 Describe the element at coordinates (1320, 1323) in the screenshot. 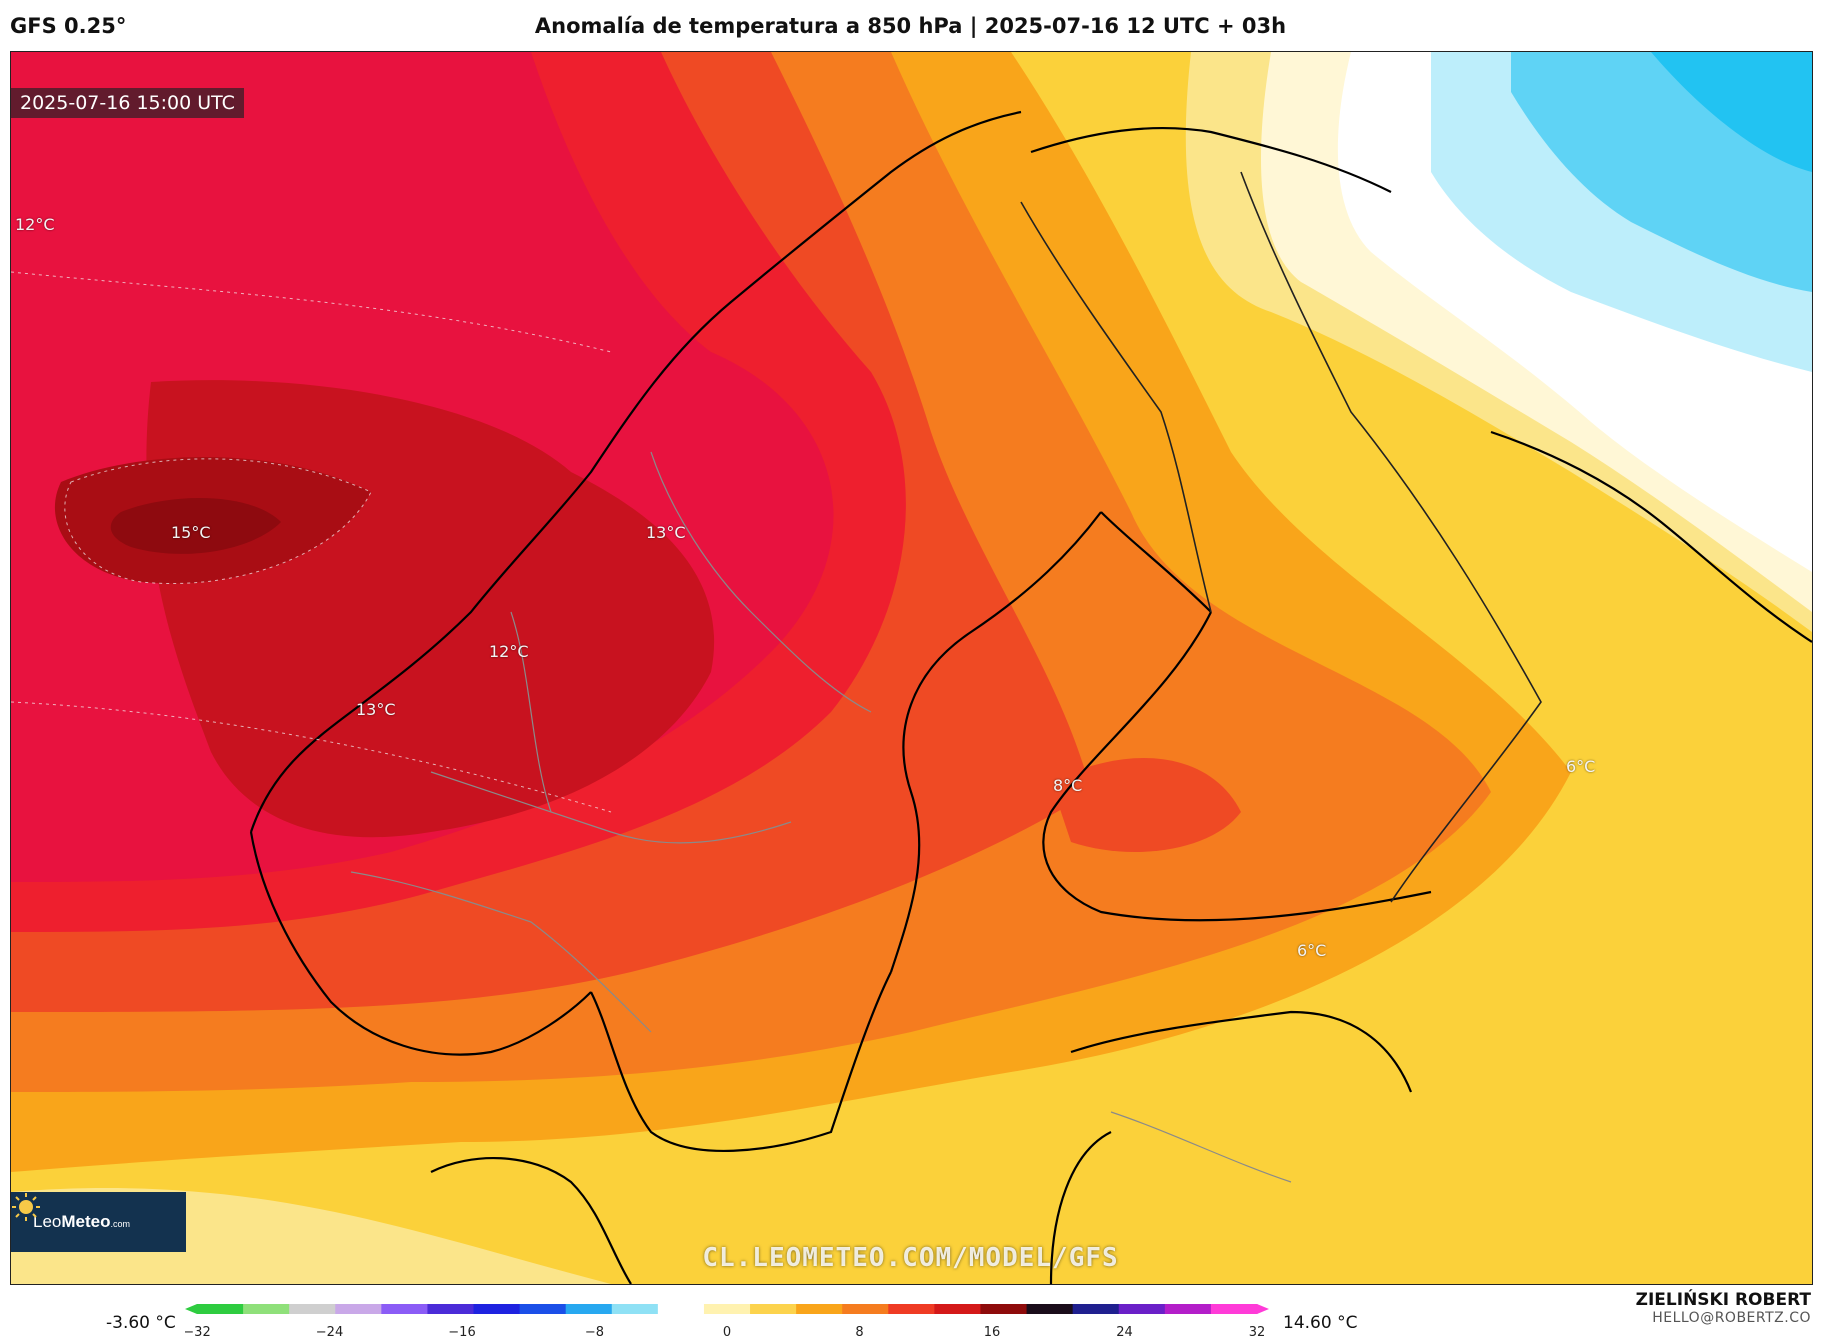

I see `colorbar-max-label: 14.60 °C` at that location.